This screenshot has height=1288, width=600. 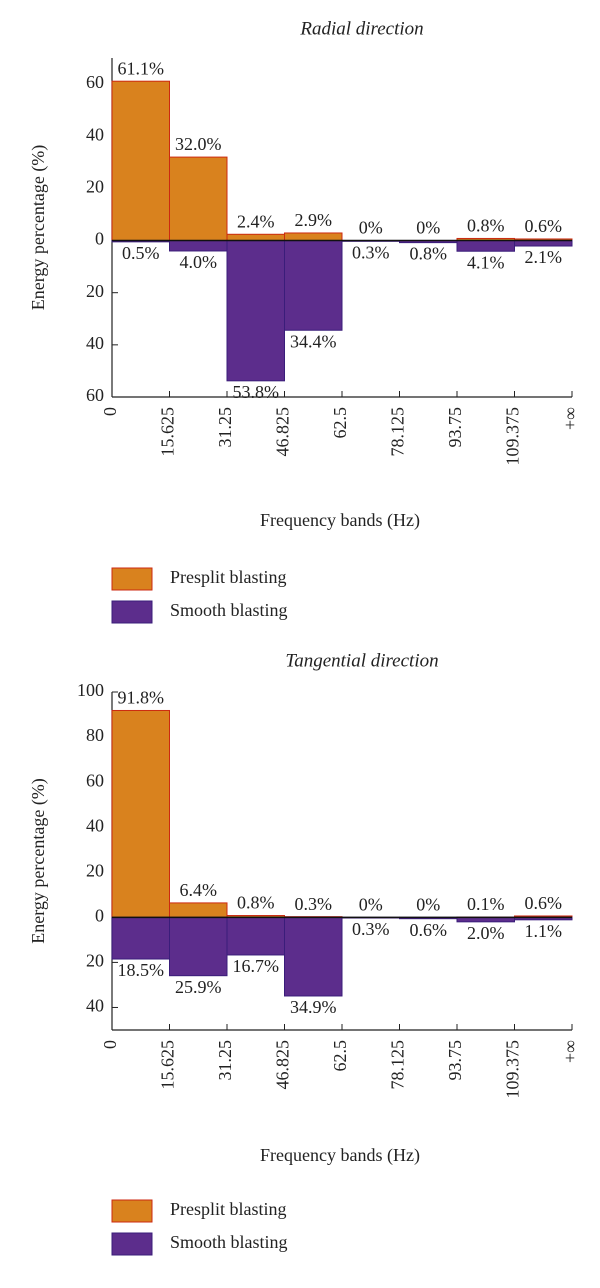 What do you see at coordinates (486, 904) in the screenshot?
I see `value-label: 0.1%` at bounding box center [486, 904].